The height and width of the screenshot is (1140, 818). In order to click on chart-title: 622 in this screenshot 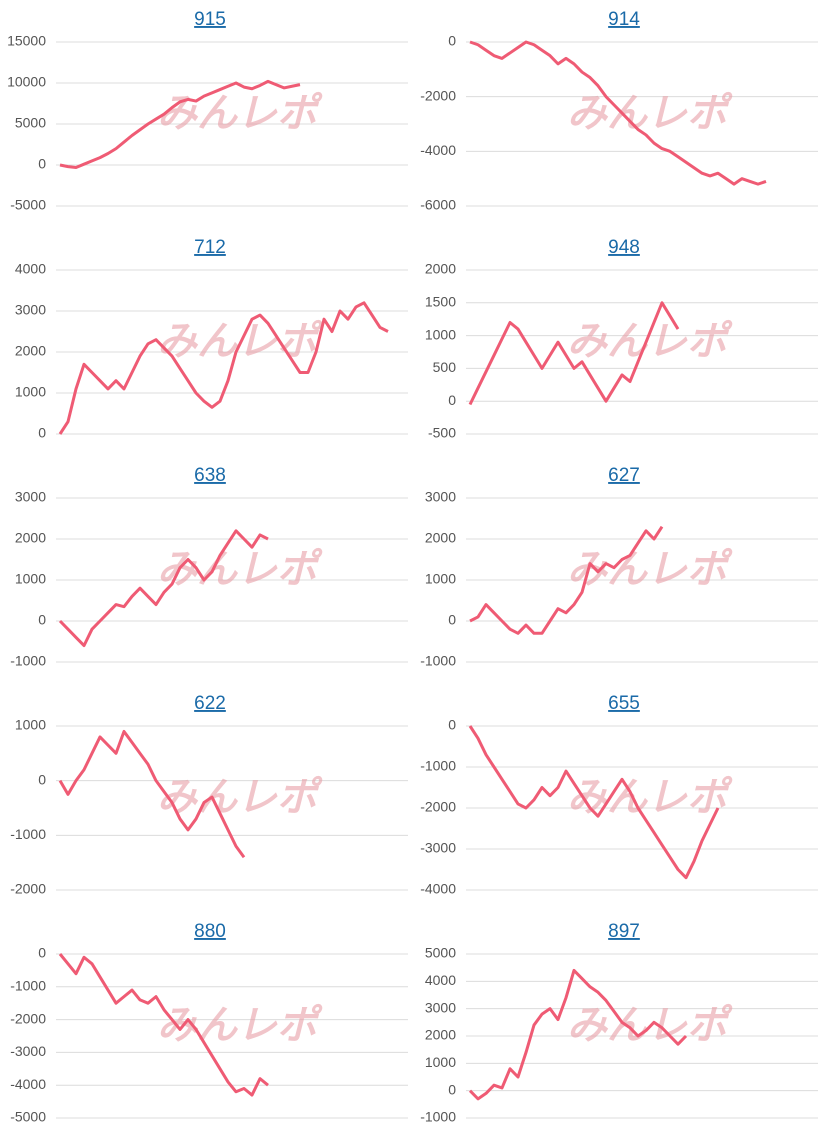, I will do `click(210, 703)`.